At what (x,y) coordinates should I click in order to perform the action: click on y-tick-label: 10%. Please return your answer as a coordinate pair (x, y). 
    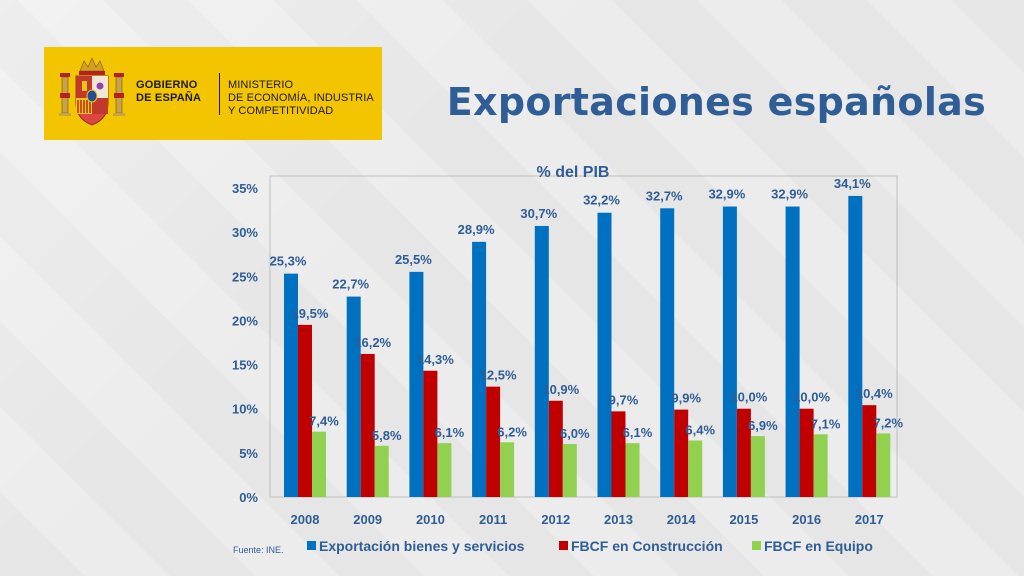
    Looking at the image, I should click on (245, 409).